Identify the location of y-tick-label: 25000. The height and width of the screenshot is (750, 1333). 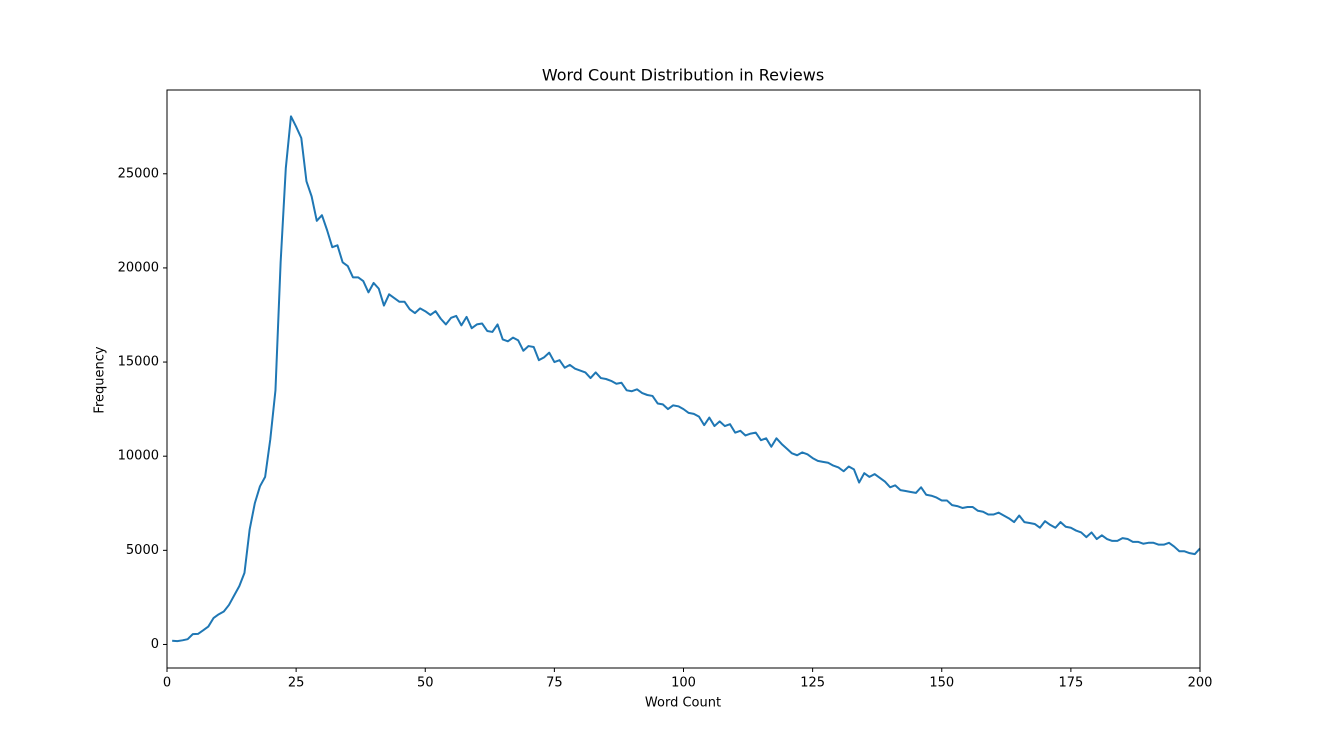
(138, 173).